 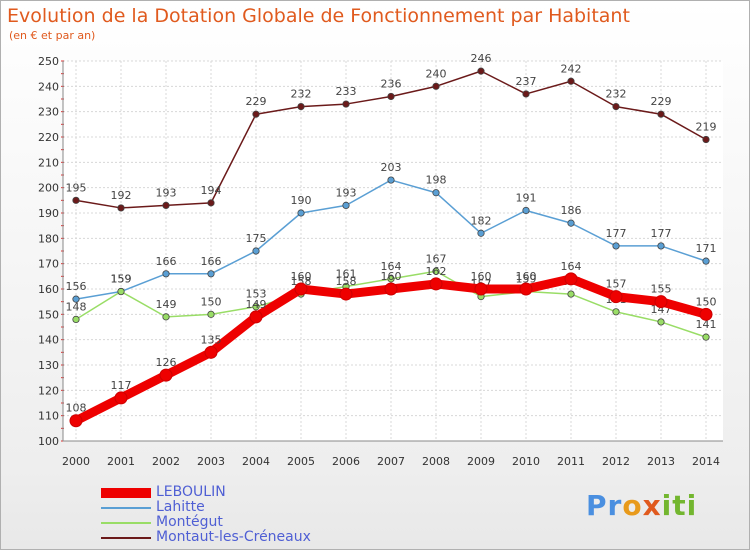 I want to click on data-label: 161, so click(x=346, y=273).